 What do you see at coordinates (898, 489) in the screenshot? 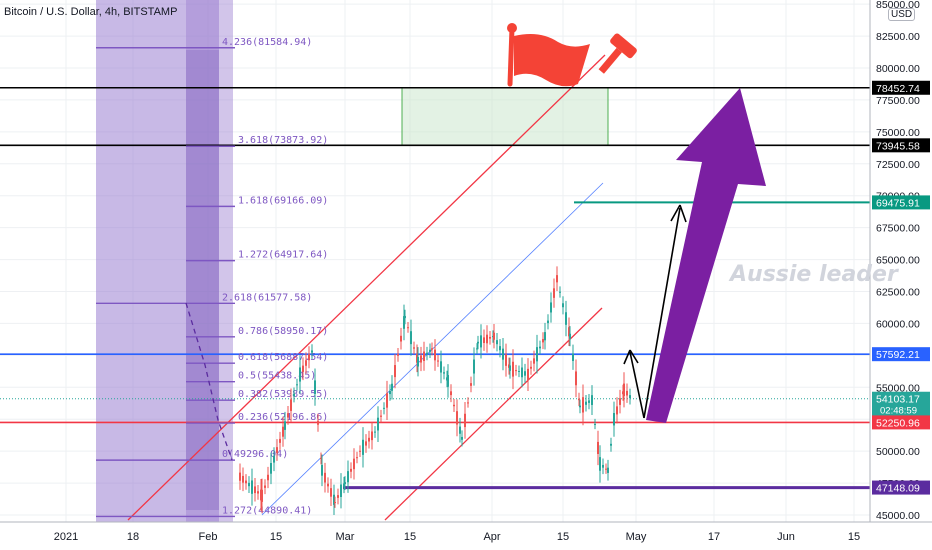
I see `price-tag-label: 47148.09` at bounding box center [898, 489].